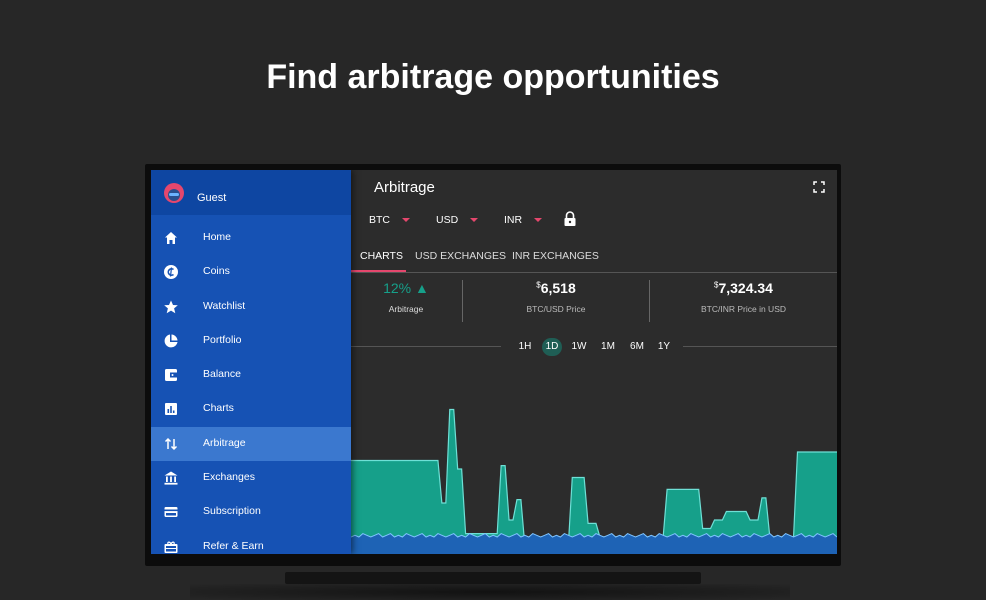 The width and height of the screenshot is (986, 600). Describe the element at coordinates (743, 297) in the screenshot. I see `inr-price-stat: $7,324.34 BTC/INR Price in USD` at that location.